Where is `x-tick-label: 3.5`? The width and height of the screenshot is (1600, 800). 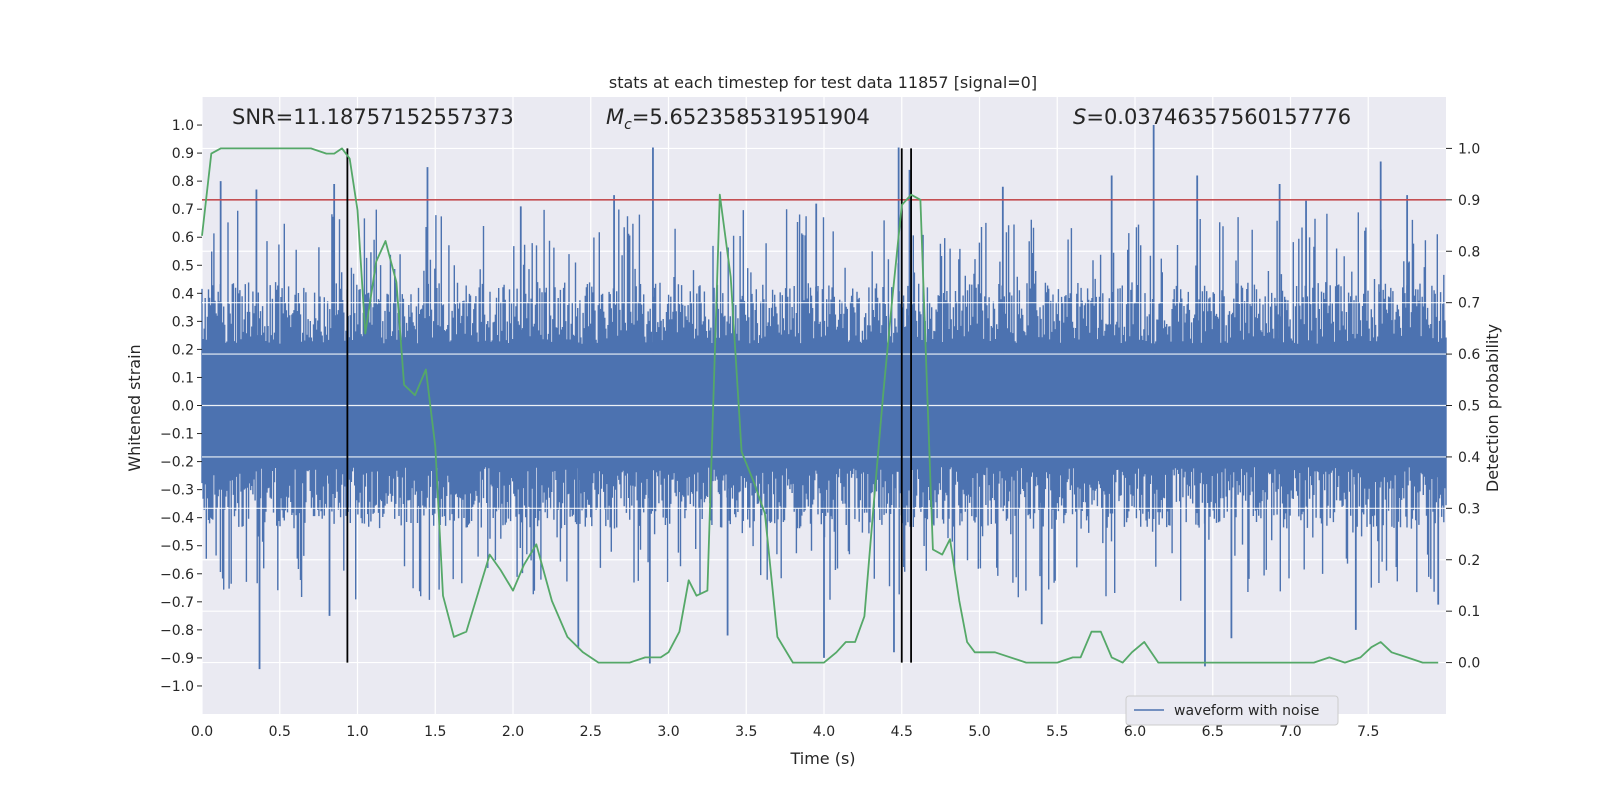 x-tick-label: 3.5 is located at coordinates (746, 732).